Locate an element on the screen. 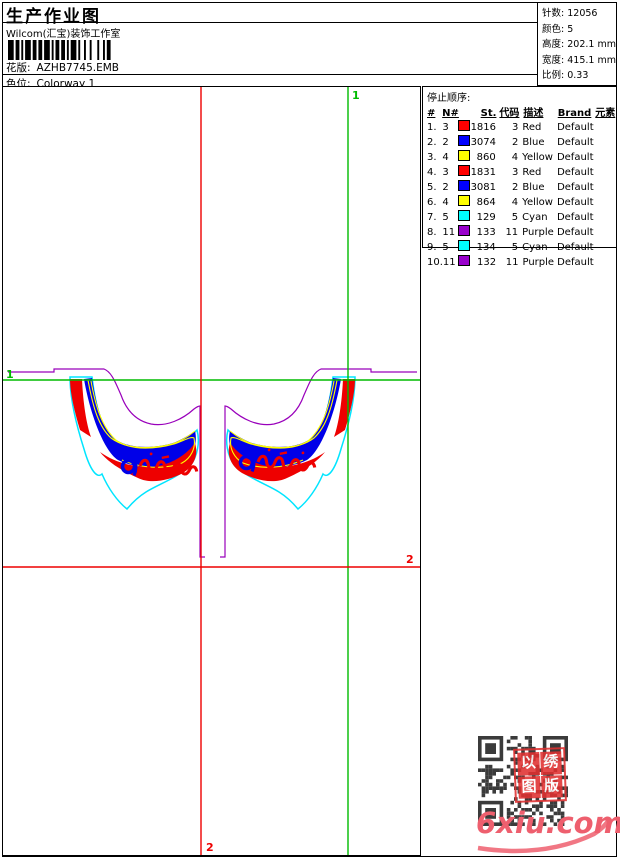 This screenshot has height=860, width=620. color-code: 5 is located at coordinates (515, 247).